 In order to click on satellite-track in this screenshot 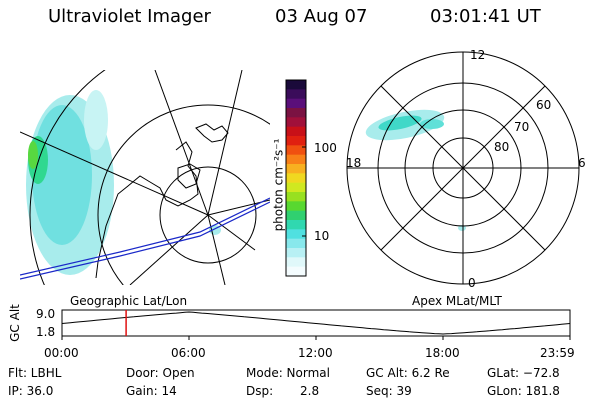, I will do `click(145, 236)`.